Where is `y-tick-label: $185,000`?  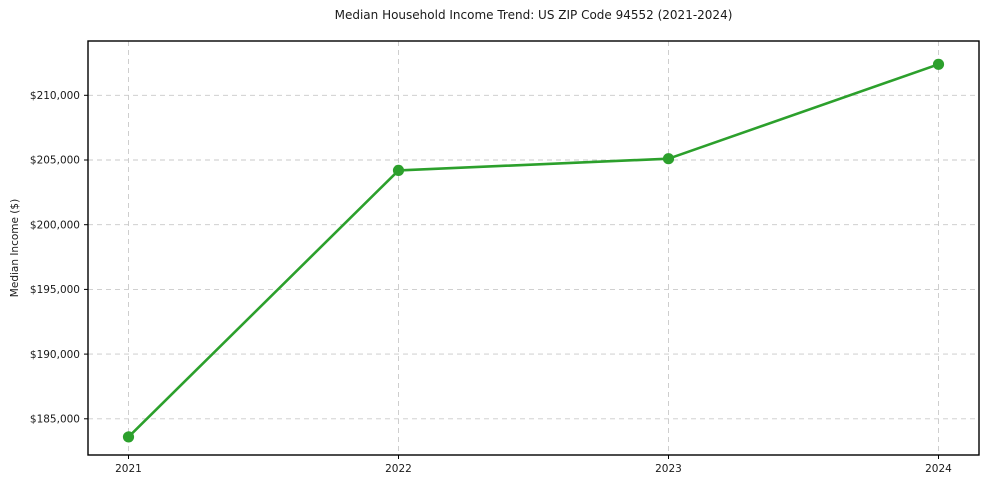
y-tick-label: $185,000 is located at coordinates (55, 420).